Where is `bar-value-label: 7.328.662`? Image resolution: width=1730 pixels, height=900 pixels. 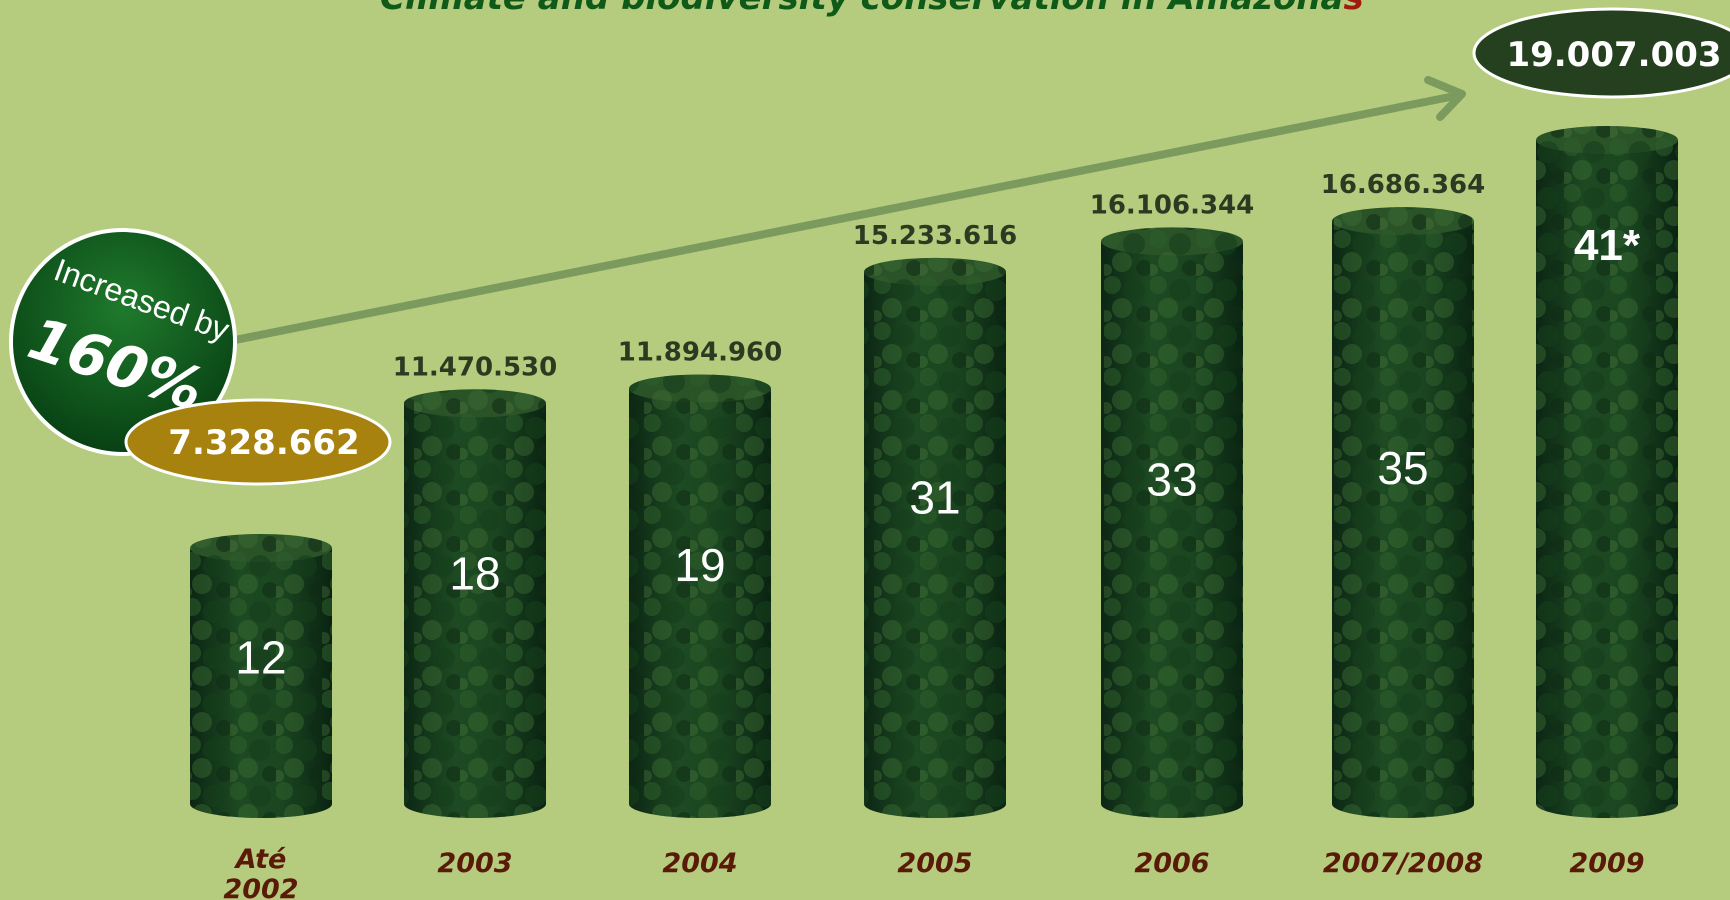 bar-value-label: 7.328.662 is located at coordinates (263, 443).